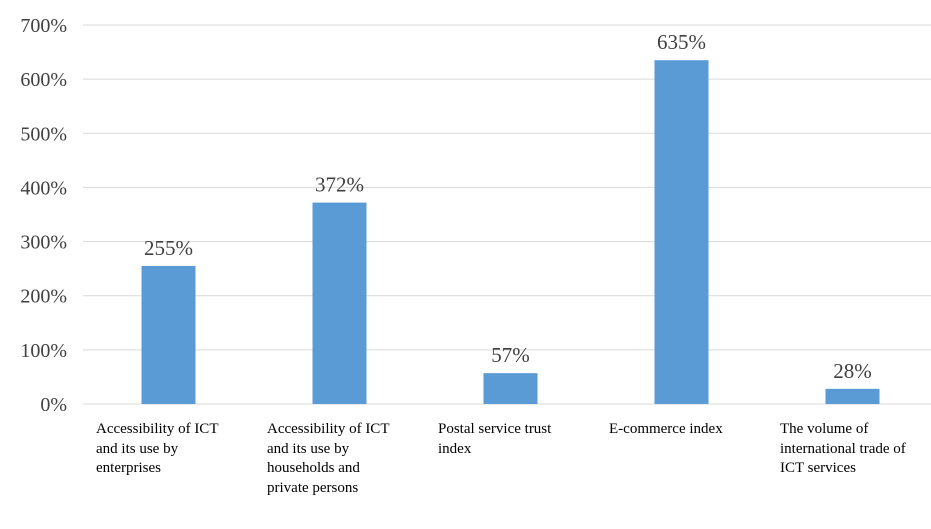 This screenshot has height=529, width=931. What do you see at coordinates (43, 134) in the screenshot?
I see `y-tick-label: 500%` at bounding box center [43, 134].